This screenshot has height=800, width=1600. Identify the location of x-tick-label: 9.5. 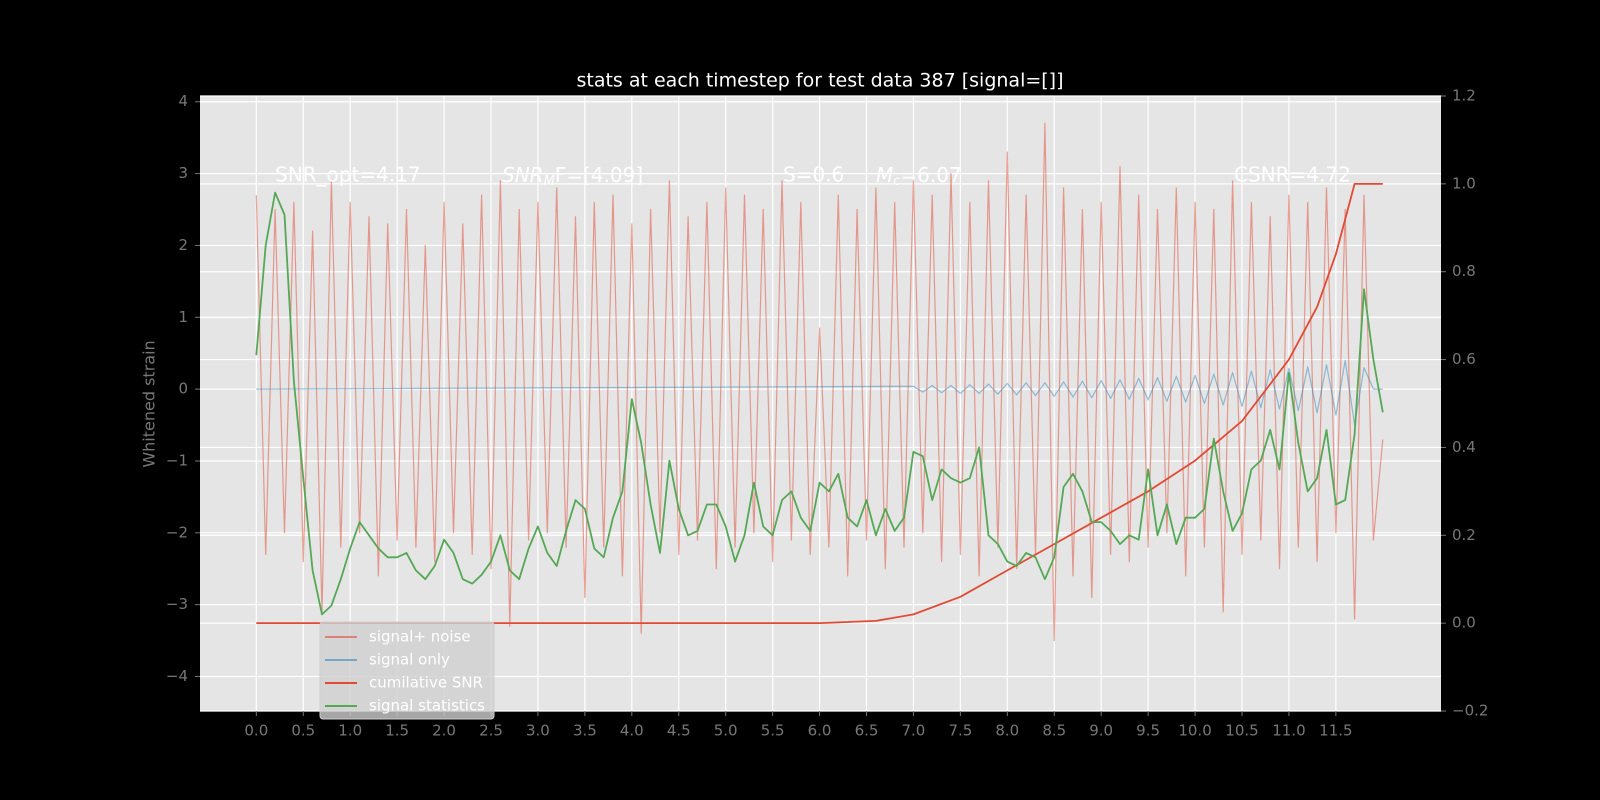
(1148, 731).